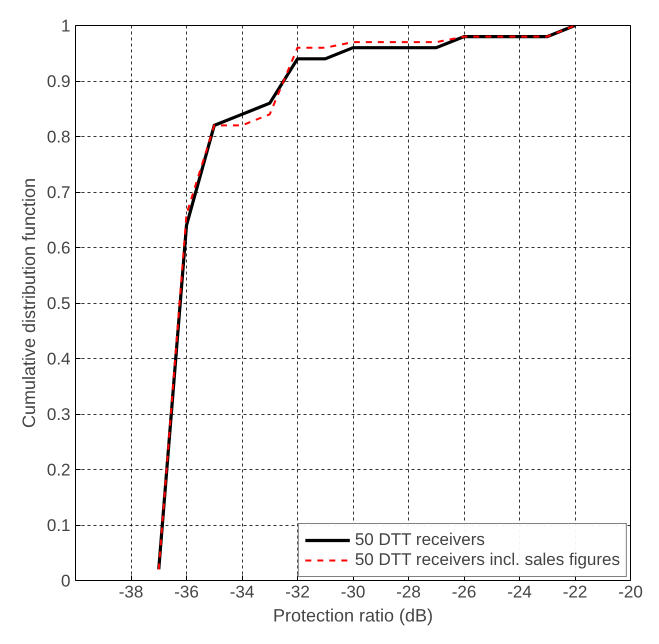 Image resolution: width=659 pixels, height=644 pixels. What do you see at coordinates (519, 592) in the screenshot?
I see `x-tick-label: -24` at bounding box center [519, 592].